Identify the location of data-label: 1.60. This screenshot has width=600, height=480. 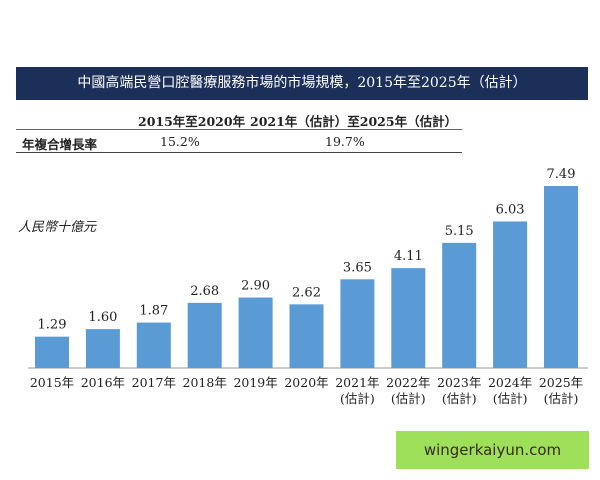
(102, 317).